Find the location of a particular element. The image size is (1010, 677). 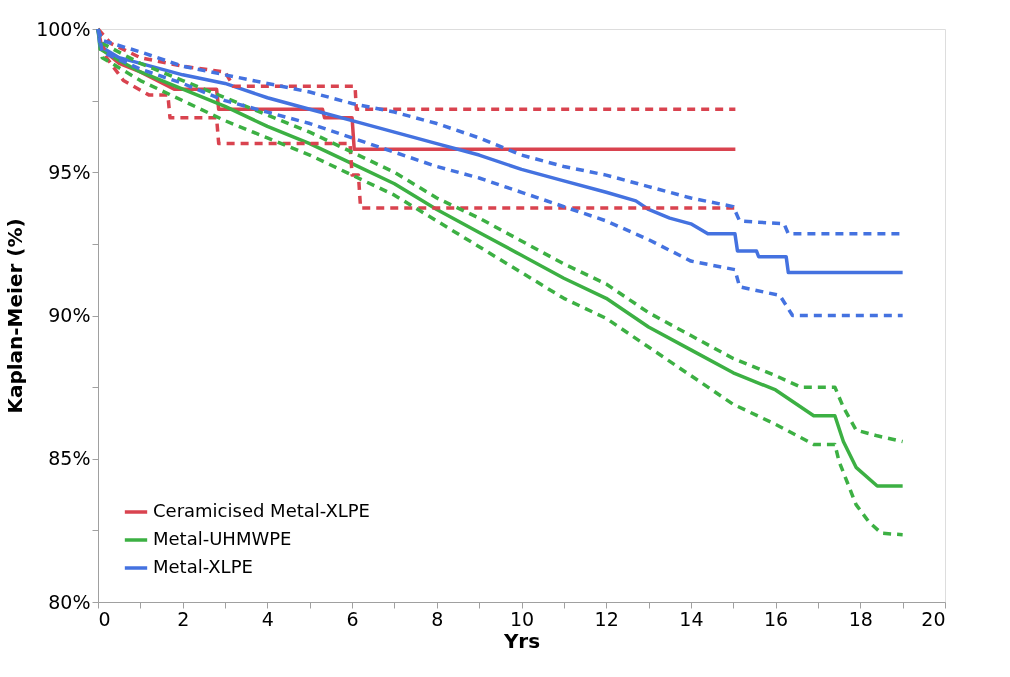

legend-label: Ceramicised Metal-XLPE is located at coordinates (261, 510).